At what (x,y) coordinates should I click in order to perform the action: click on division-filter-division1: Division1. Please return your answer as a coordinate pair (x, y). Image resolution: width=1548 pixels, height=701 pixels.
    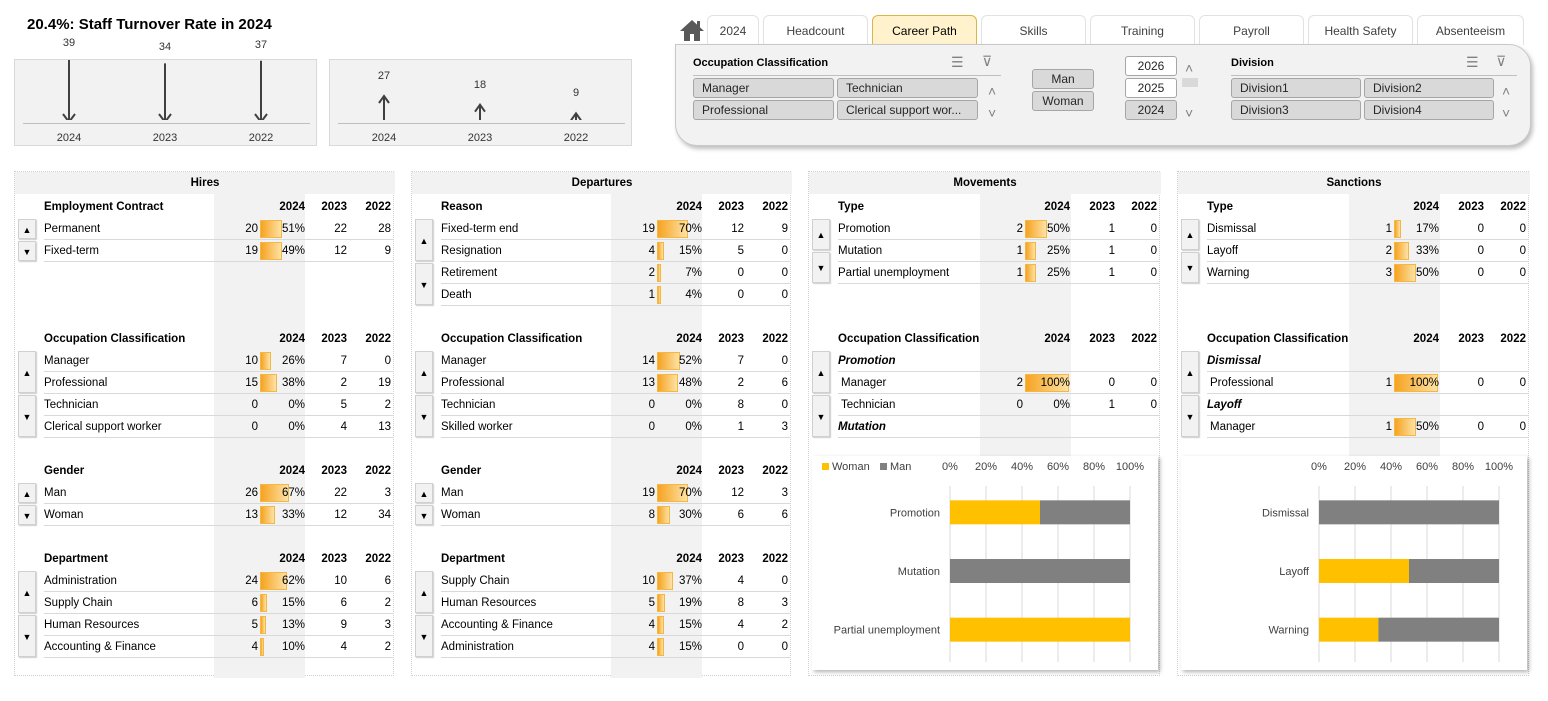
    Looking at the image, I should click on (1296, 88).